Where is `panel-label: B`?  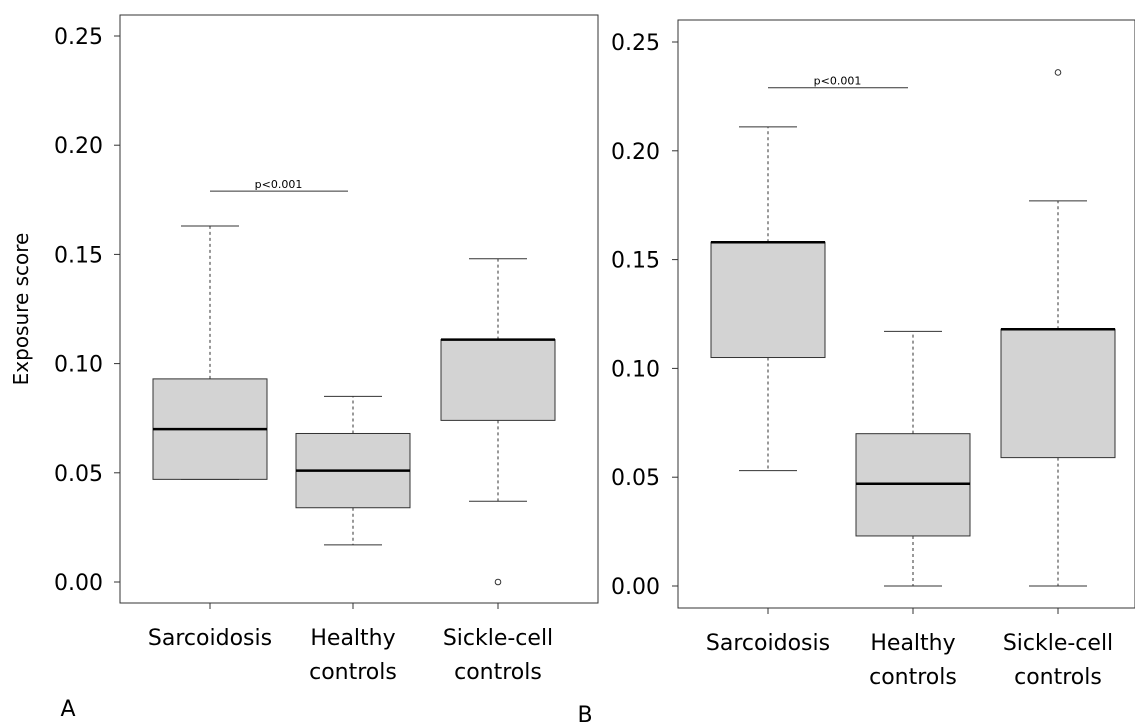
panel-label: B is located at coordinates (584, 712).